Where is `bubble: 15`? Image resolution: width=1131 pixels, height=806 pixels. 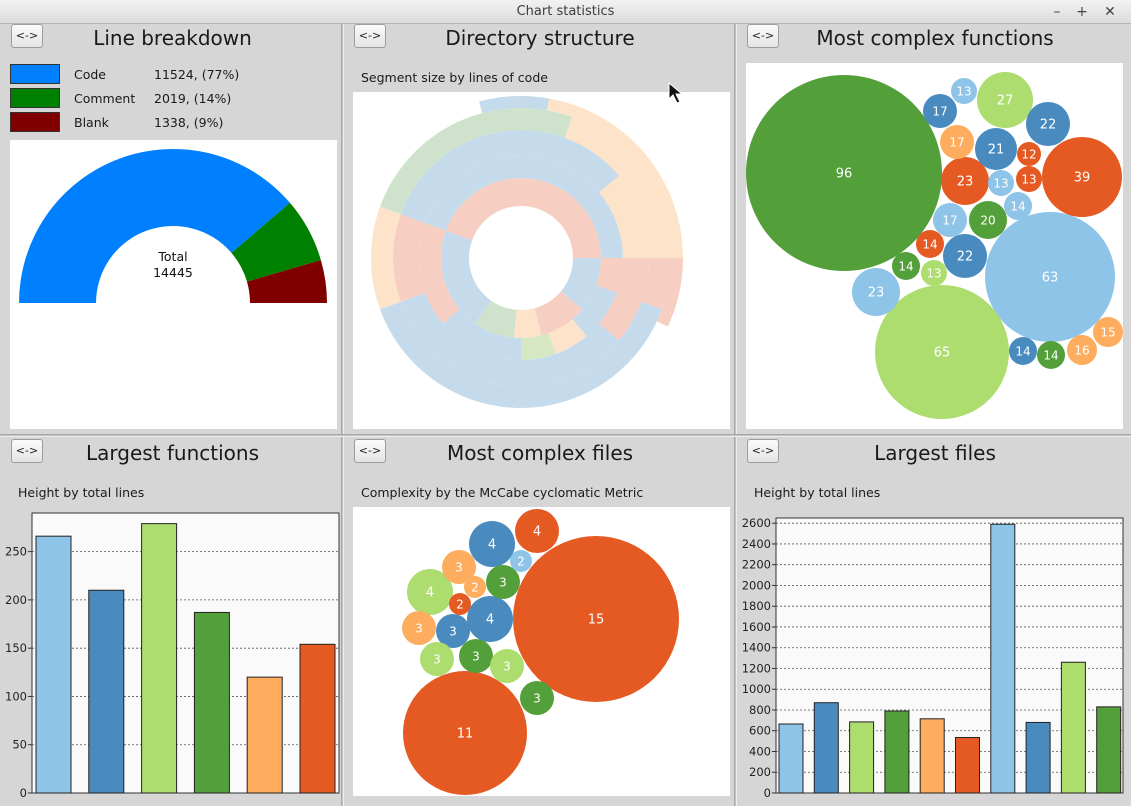 bubble: 15 is located at coordinates (596, 619).